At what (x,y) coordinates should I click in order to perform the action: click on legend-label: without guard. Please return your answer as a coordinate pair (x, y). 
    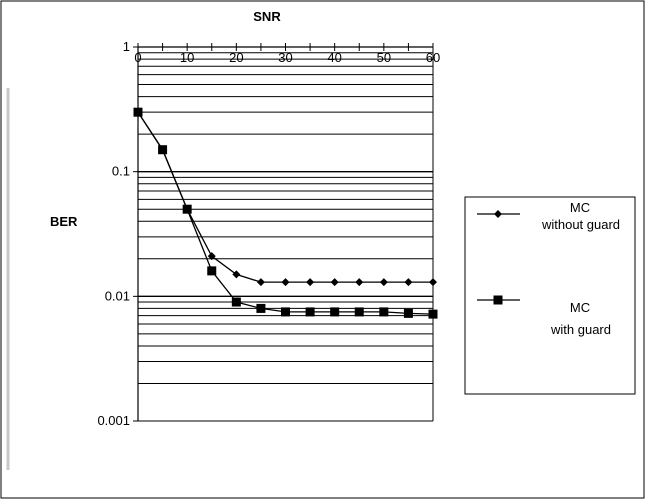
    Looking at the image, I should click on (580, 224).